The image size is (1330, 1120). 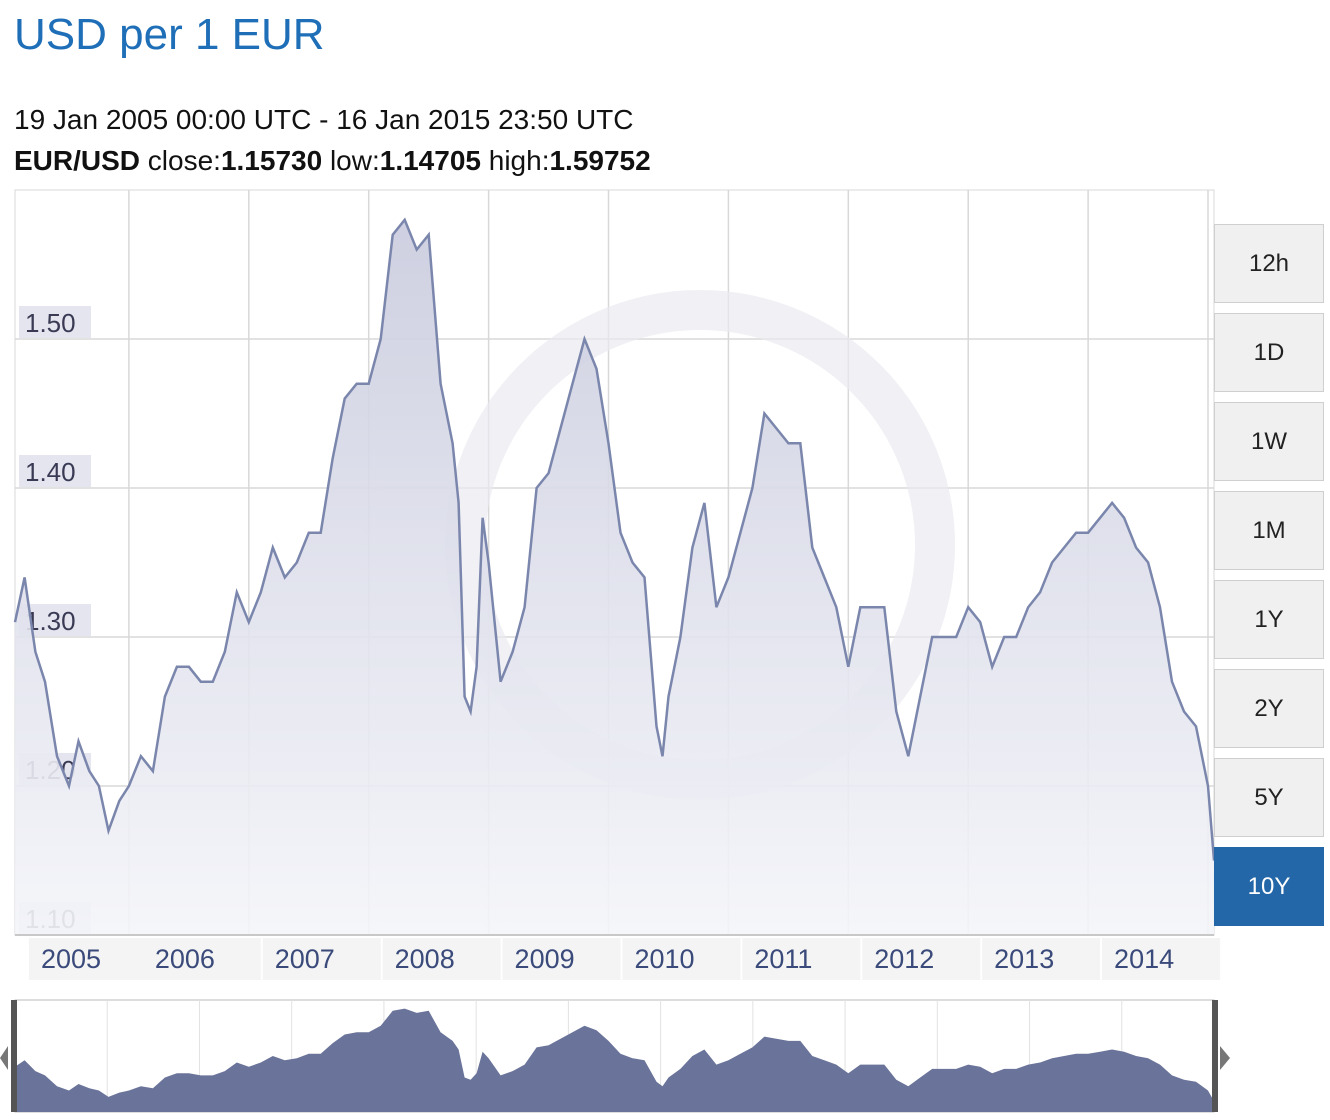 What do you see at coordinates (14, 1056) in the screenshot?
I see `navigator-left-handle` at bounding box center [14, 1056].